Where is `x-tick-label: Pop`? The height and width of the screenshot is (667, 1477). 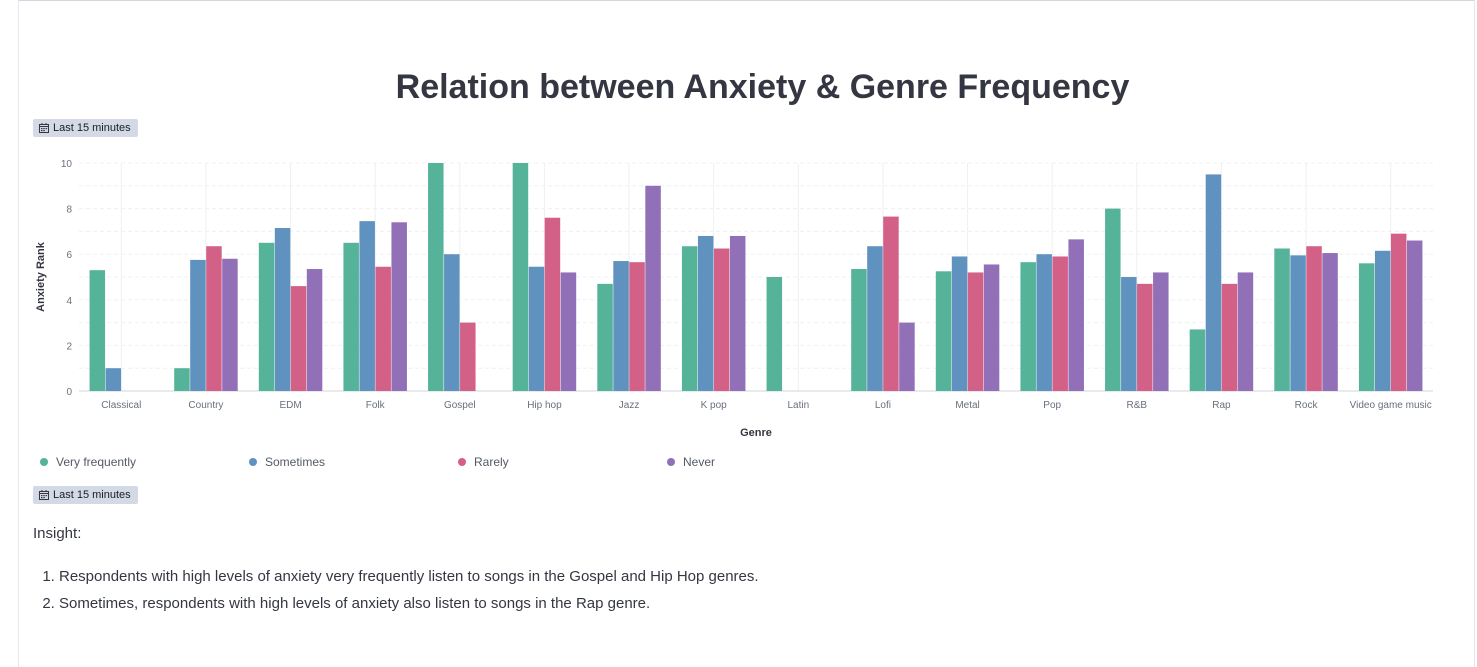 x-tick-label: Pop is located at coordinates (1052, 405).